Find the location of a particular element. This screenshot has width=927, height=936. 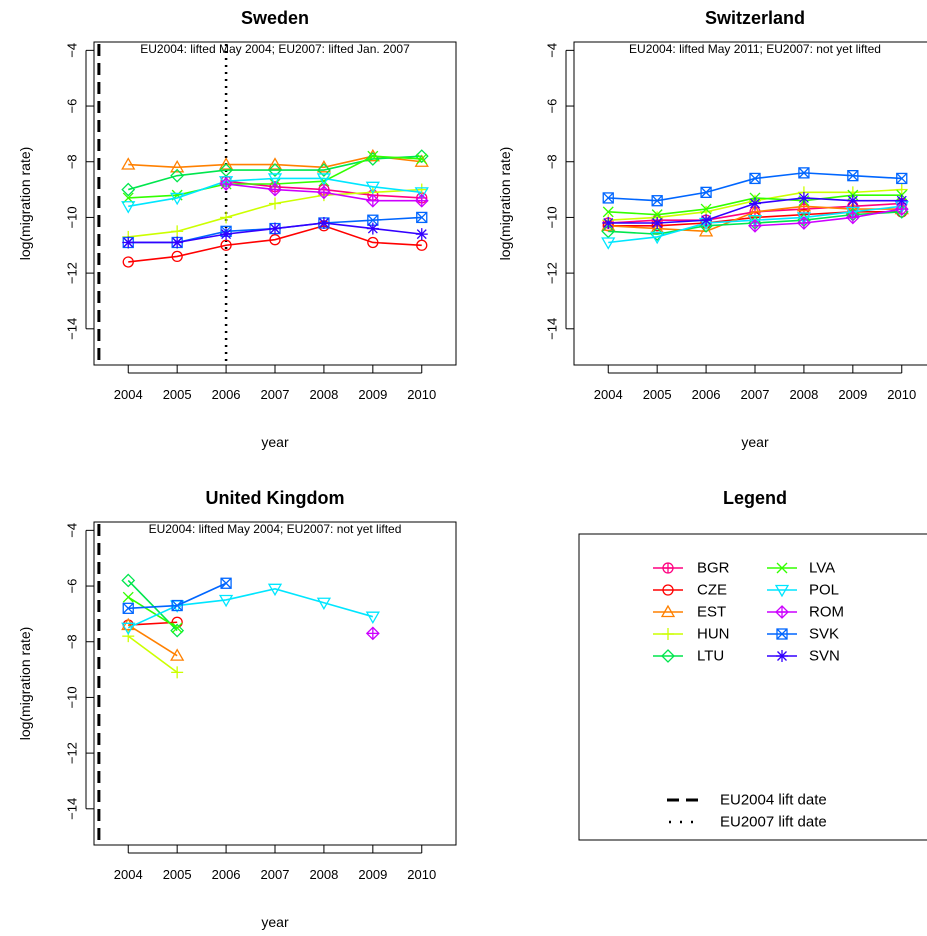

legend-line-label: EU2007 lift date is located at coordinates (773, 822).